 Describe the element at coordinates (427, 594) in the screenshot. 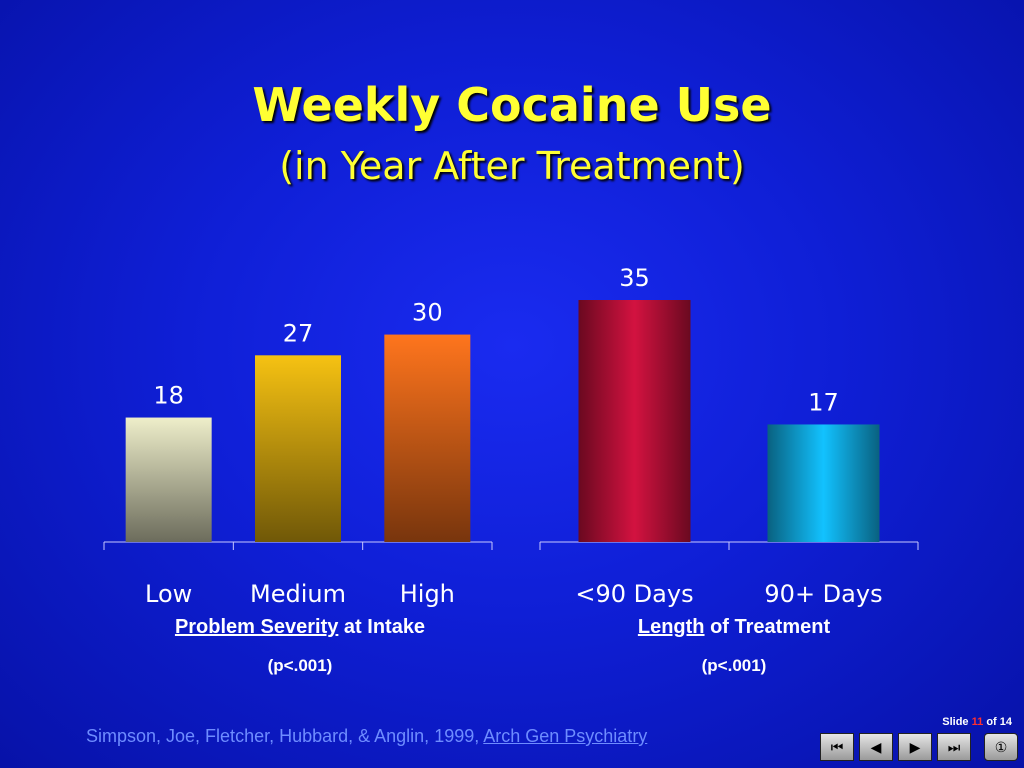

I see `x-tick-label: High` at that location.